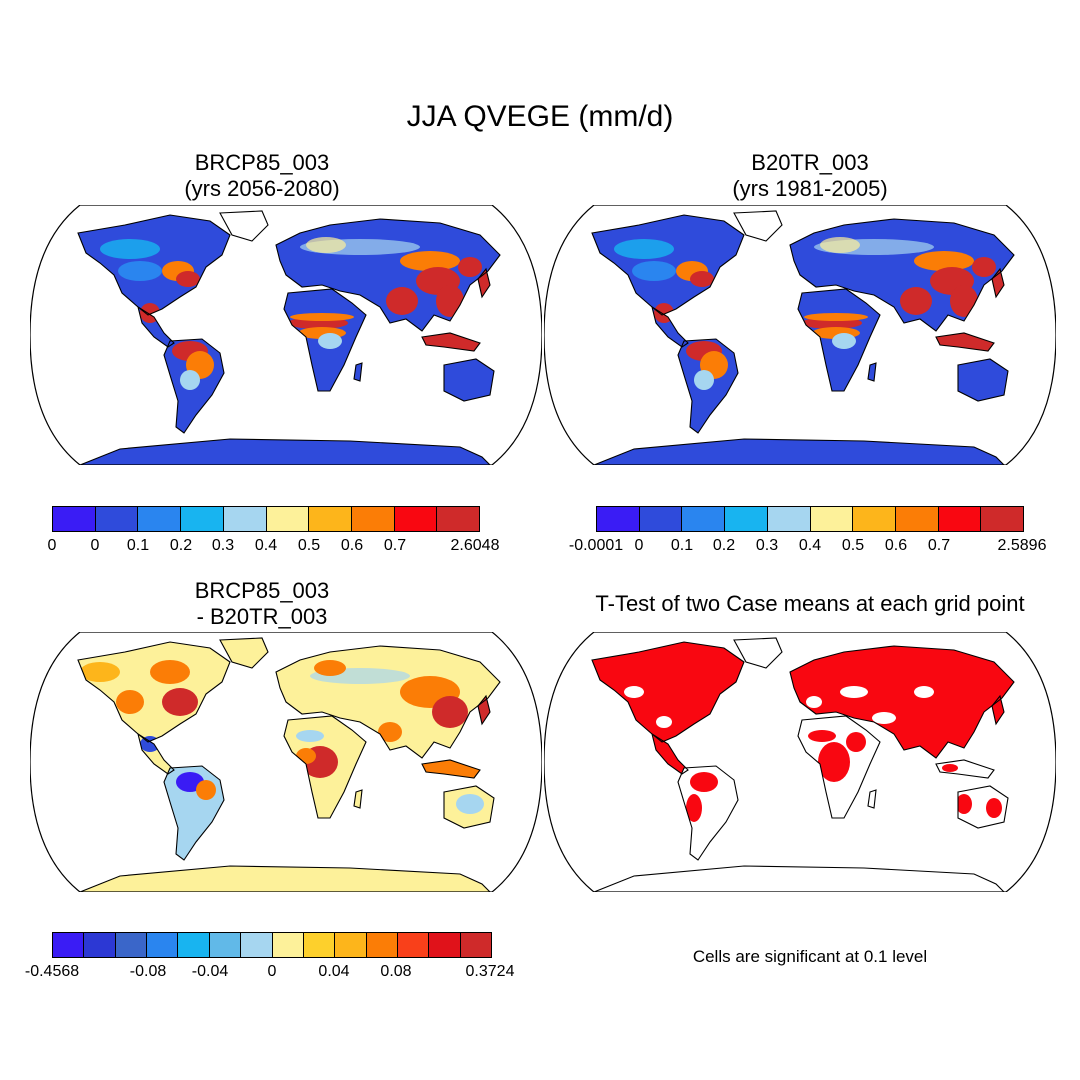 The height and width of the screenshot is (1080, 1080). What do you see at coordinates (939, 545) in the screenshot?
I see `colorbar-tick-label: 0.7` at bounding box center [939, 545].